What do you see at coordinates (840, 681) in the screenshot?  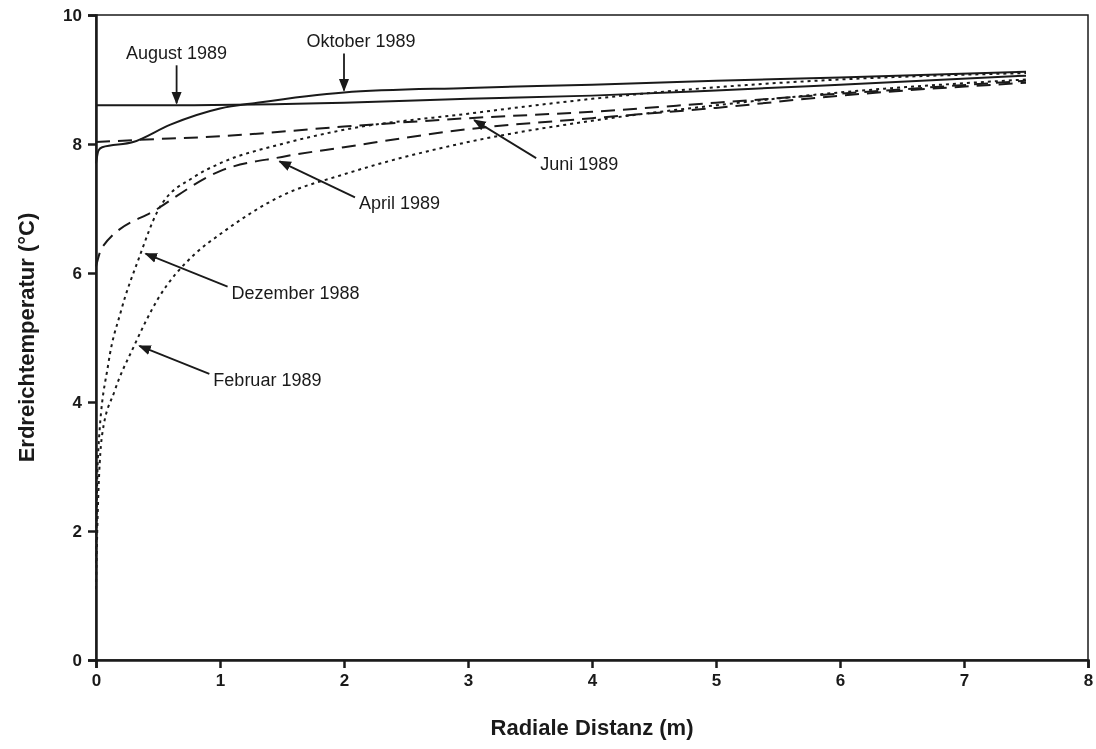 I see `x-tick-label: 6` at bounding box center [840, 681].